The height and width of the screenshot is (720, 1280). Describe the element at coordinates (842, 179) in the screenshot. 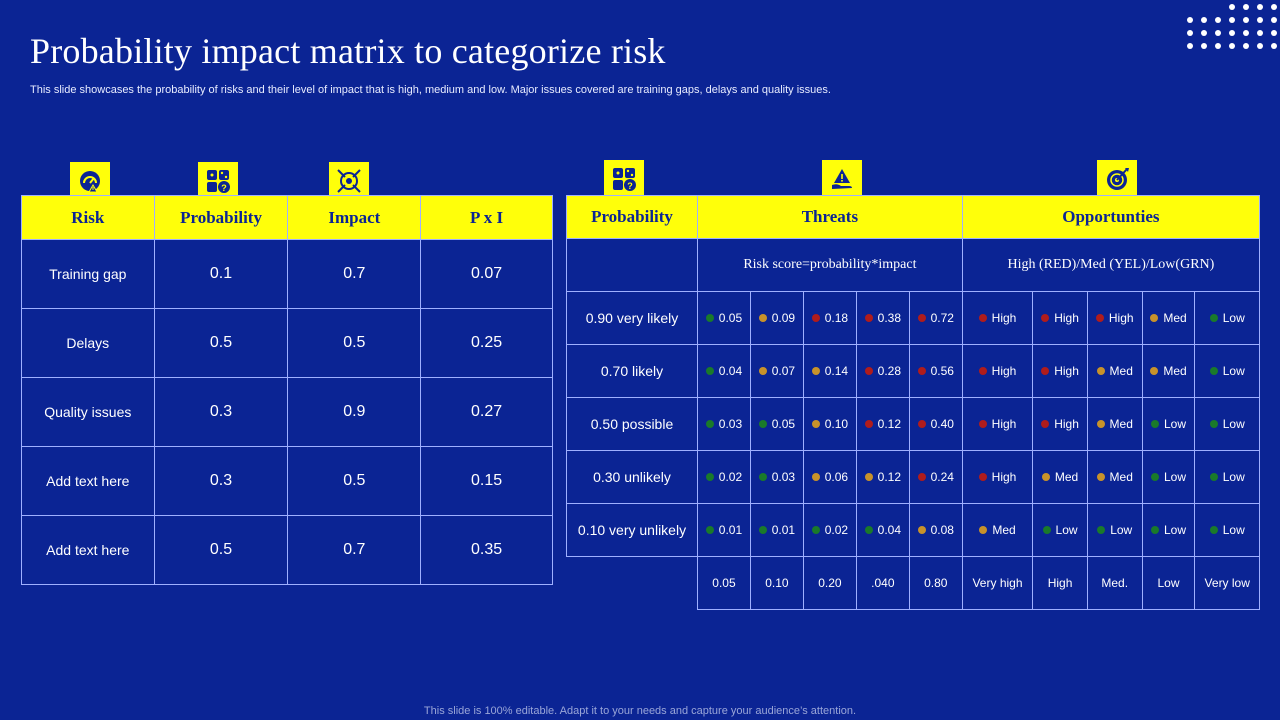

I see `hand-warning-icon` at that location.